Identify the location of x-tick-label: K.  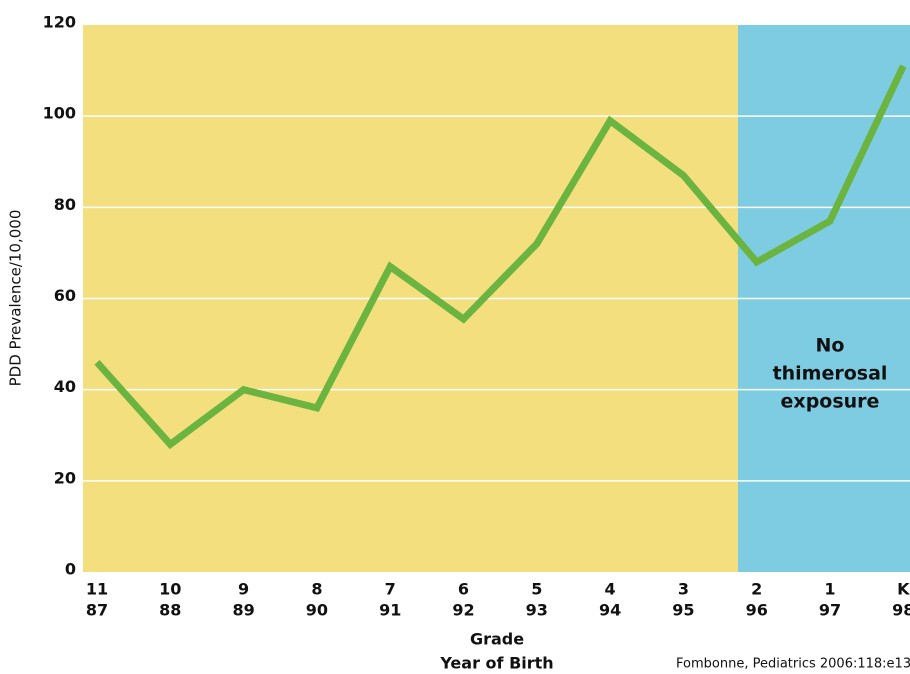
(903, 589).